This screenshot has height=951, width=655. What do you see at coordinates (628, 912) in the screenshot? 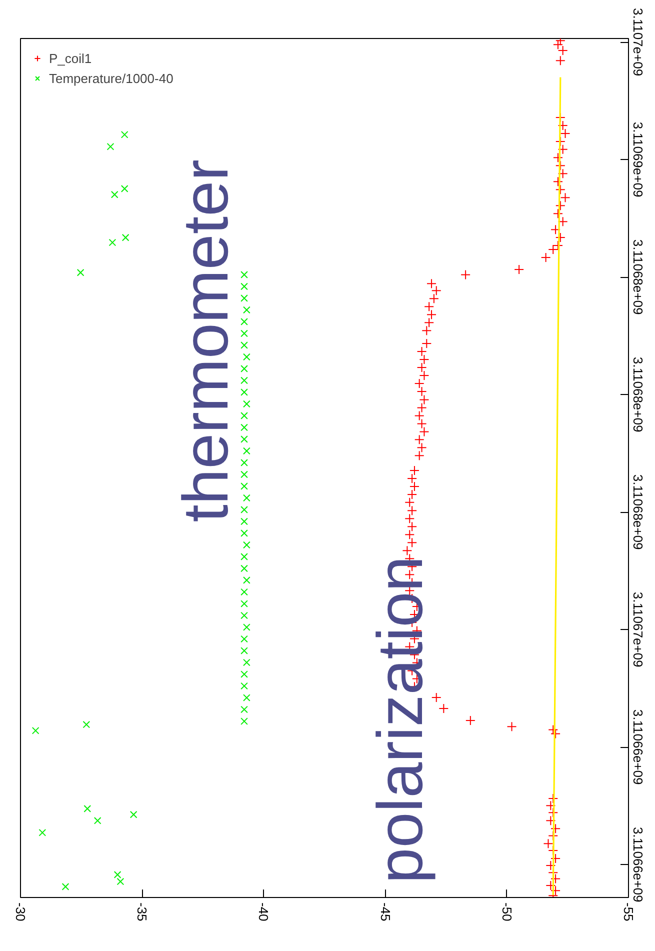
I see `x-tick-label: -55` at bounding box center [628, 912].